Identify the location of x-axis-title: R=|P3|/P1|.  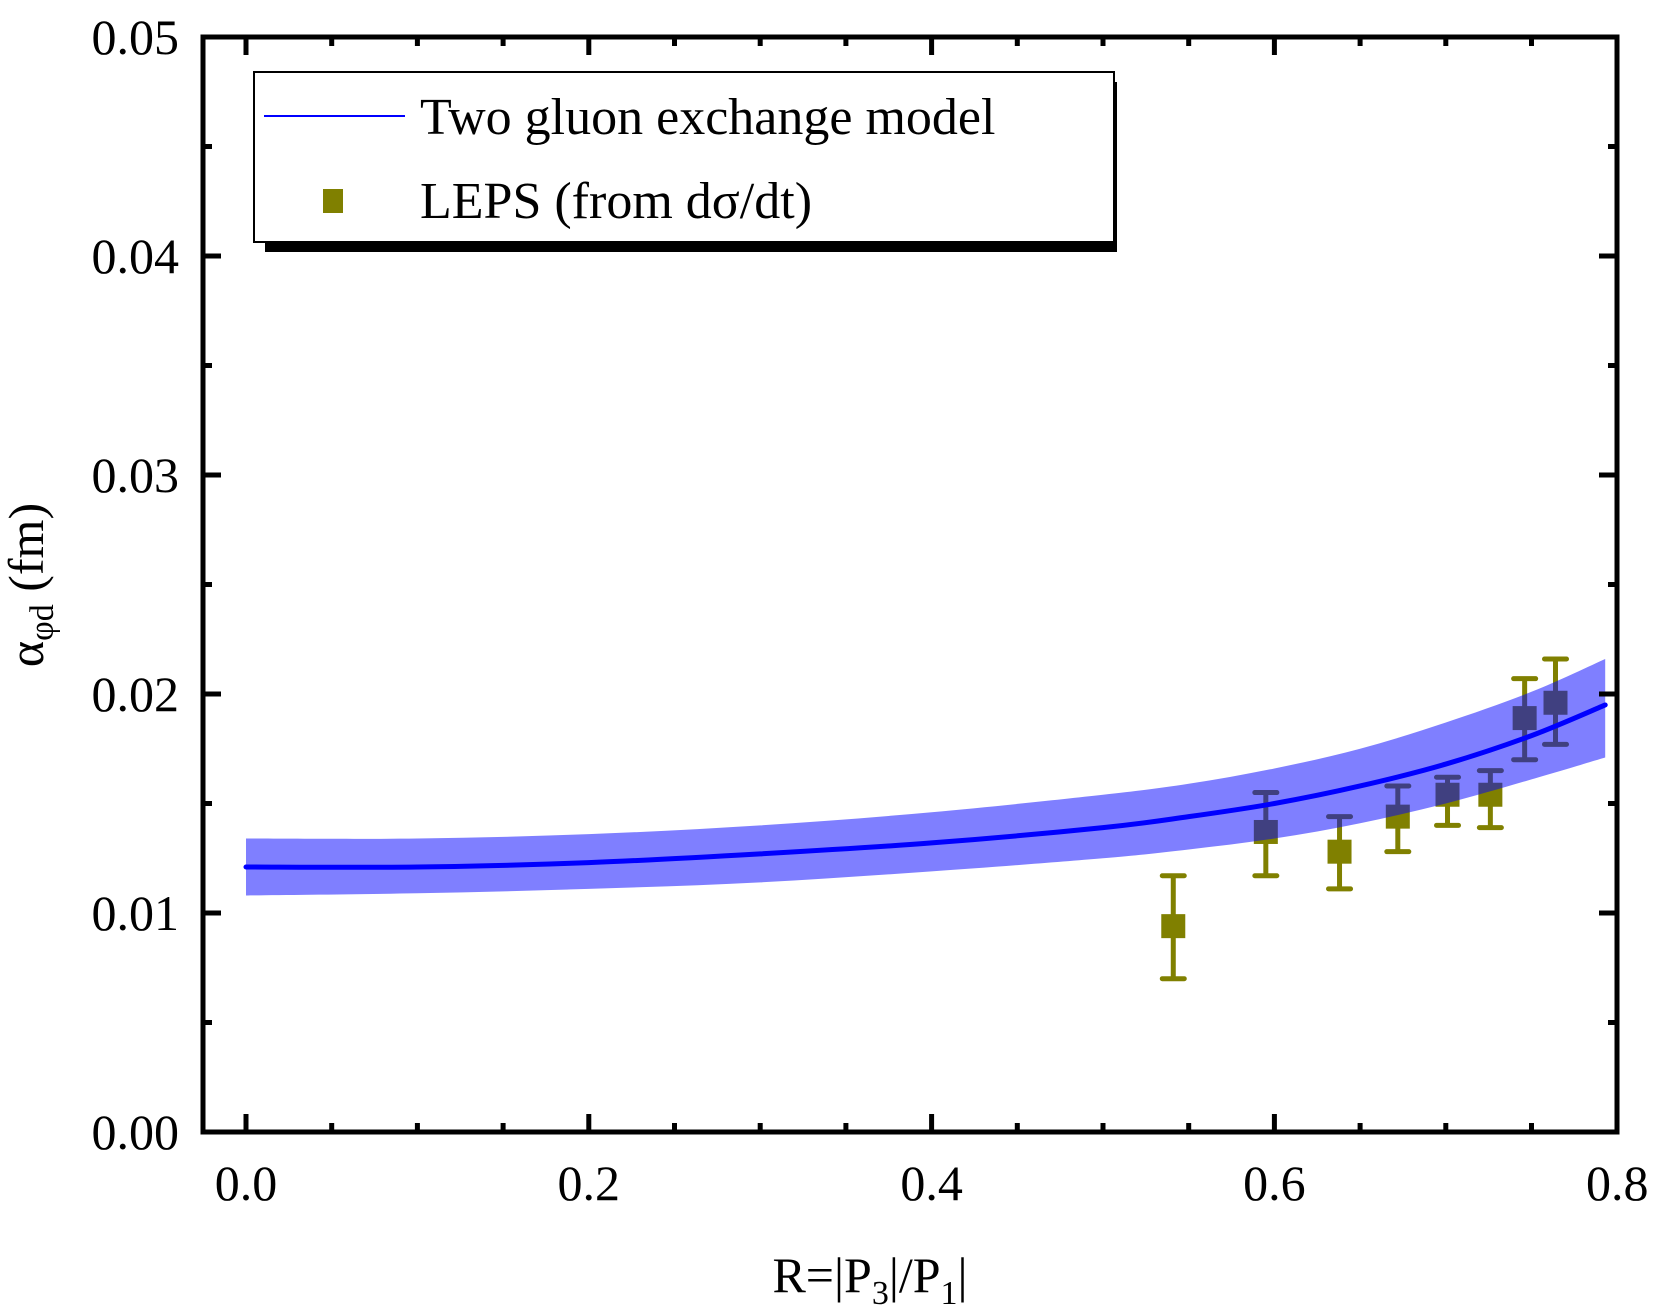
(869, 1279).